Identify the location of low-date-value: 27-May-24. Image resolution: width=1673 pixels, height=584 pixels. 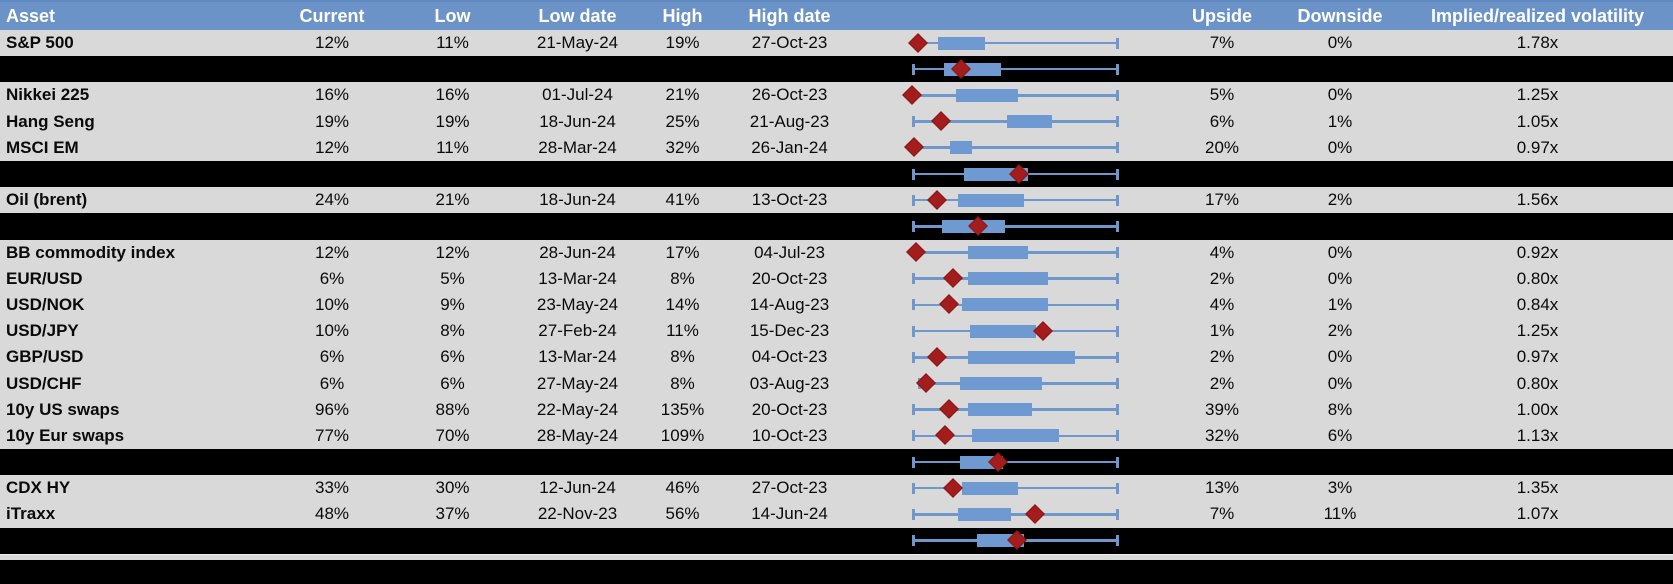
(577, 383).